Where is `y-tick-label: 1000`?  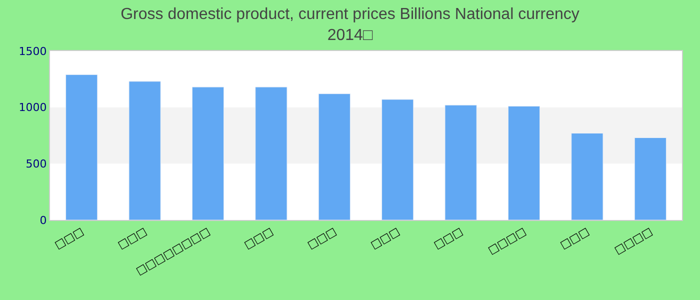
y-tick-label: 1000 is located at coordinates (32, 107).